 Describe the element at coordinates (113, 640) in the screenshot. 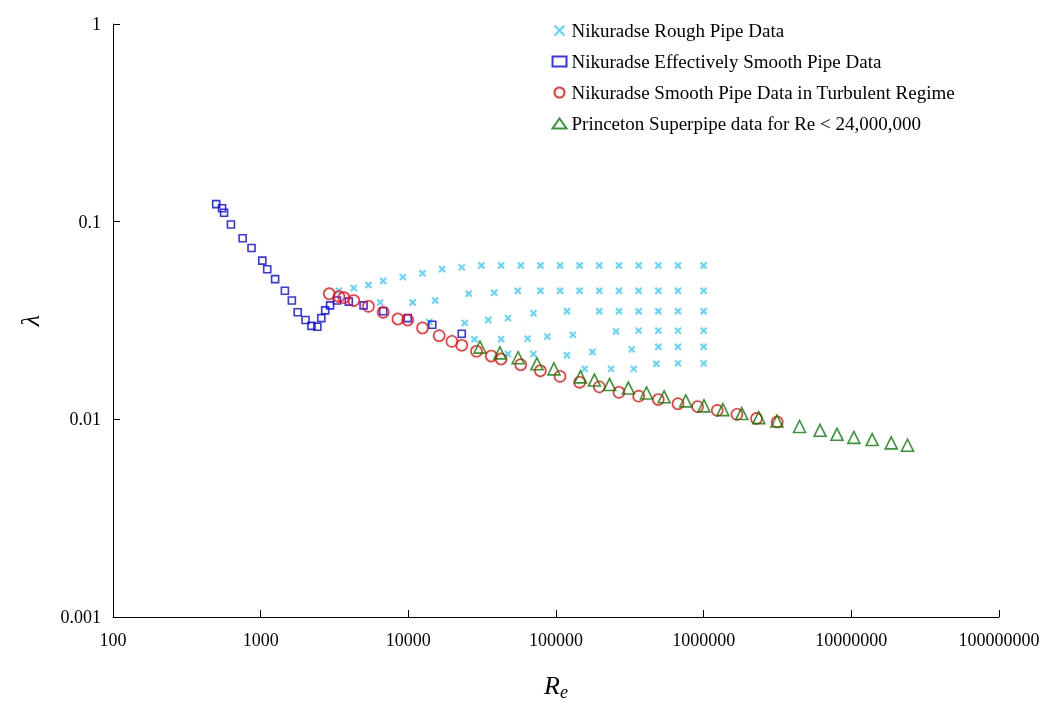

I see `x-tick-label: 100` at that location.